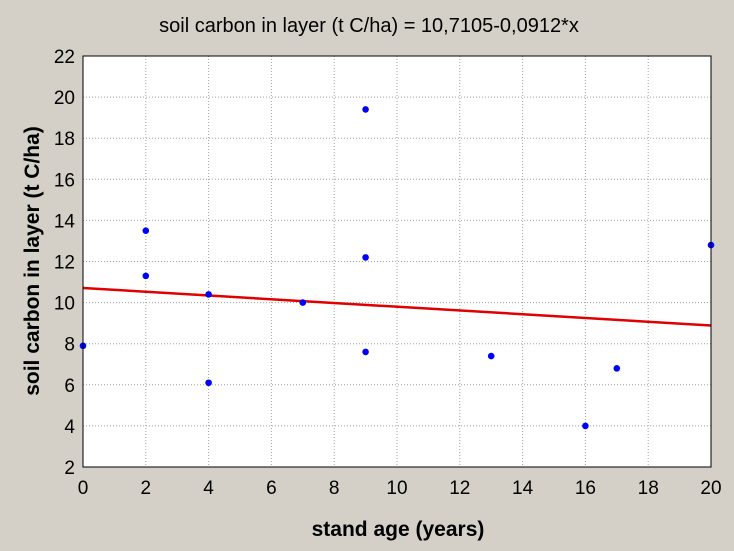  Describe the element at coordinates (64, 57) in the screenshot. I see `y-tick-label: 22` at that location.